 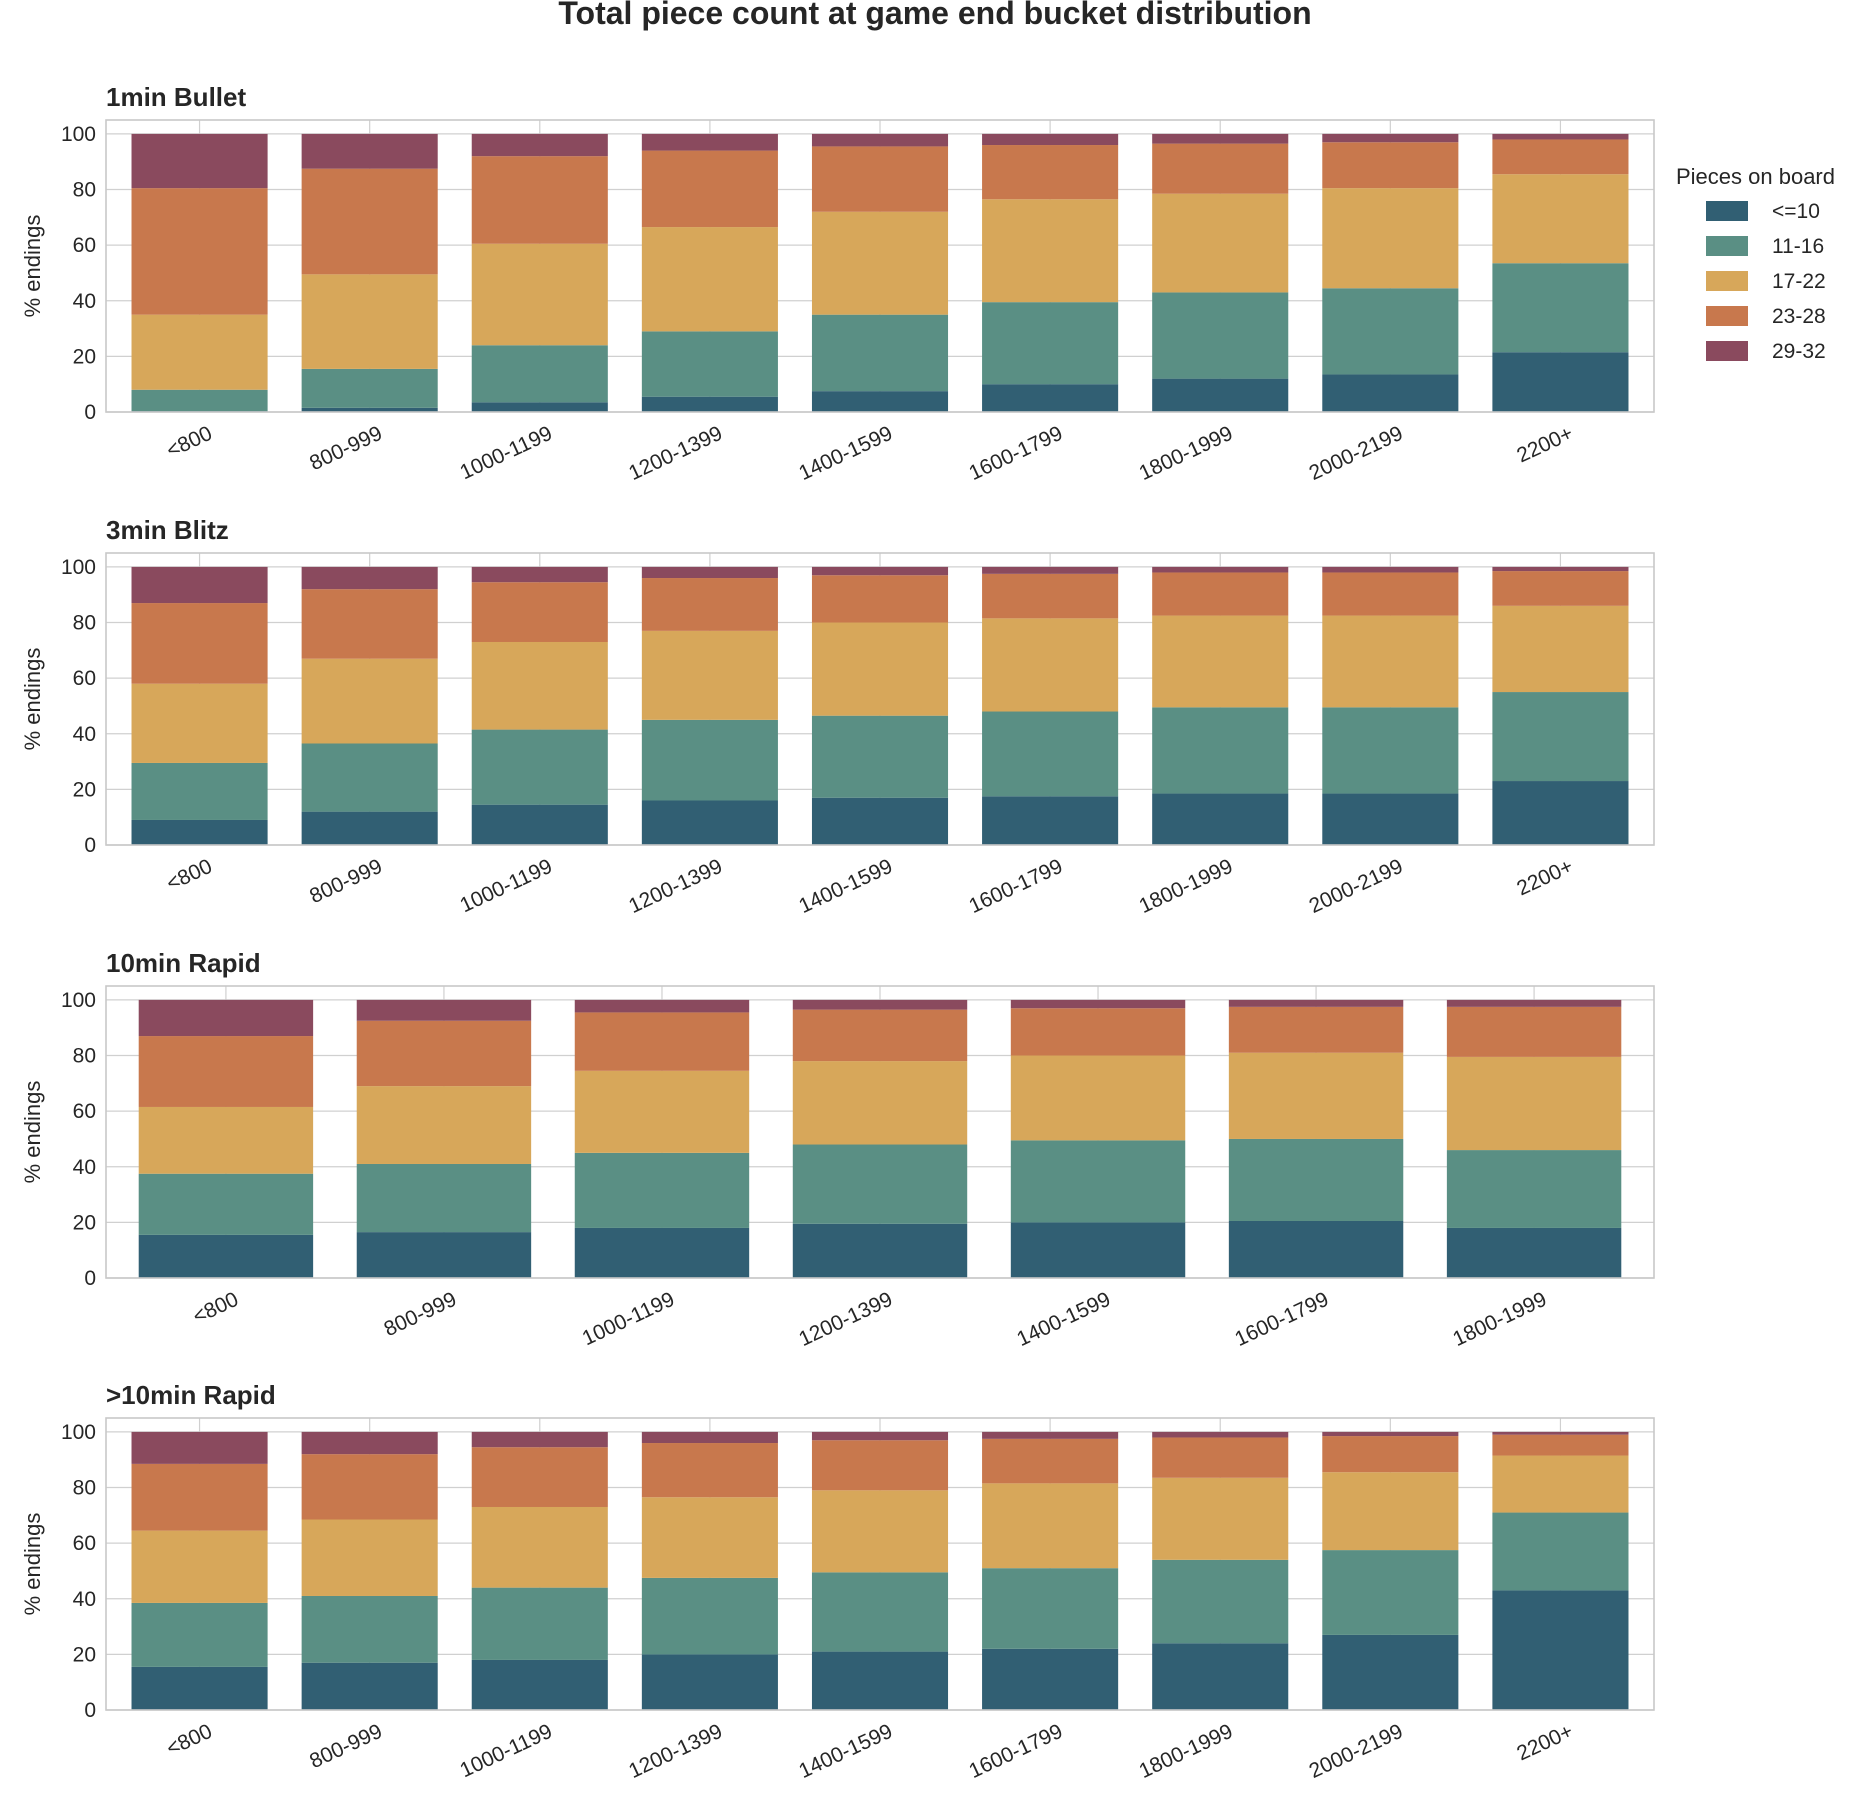 What do you see at coordinates (176, 97) in the screenshot?
I see `panel-title: 1min Bullet` at bounding box center [176, 97].